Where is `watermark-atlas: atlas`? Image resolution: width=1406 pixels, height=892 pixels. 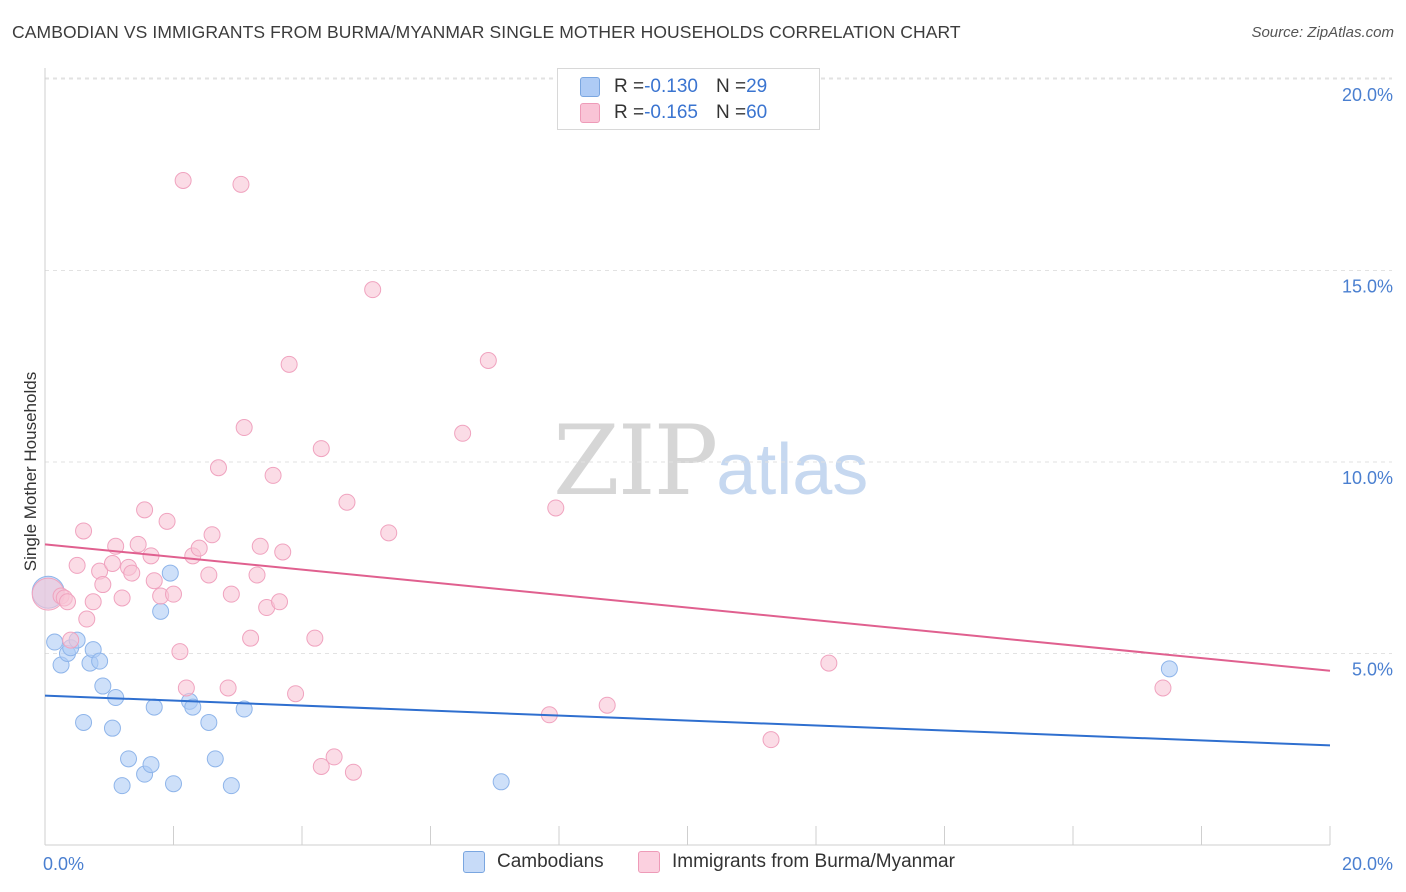 watermark-atlas: atlas is located at coordinates (792, 470).